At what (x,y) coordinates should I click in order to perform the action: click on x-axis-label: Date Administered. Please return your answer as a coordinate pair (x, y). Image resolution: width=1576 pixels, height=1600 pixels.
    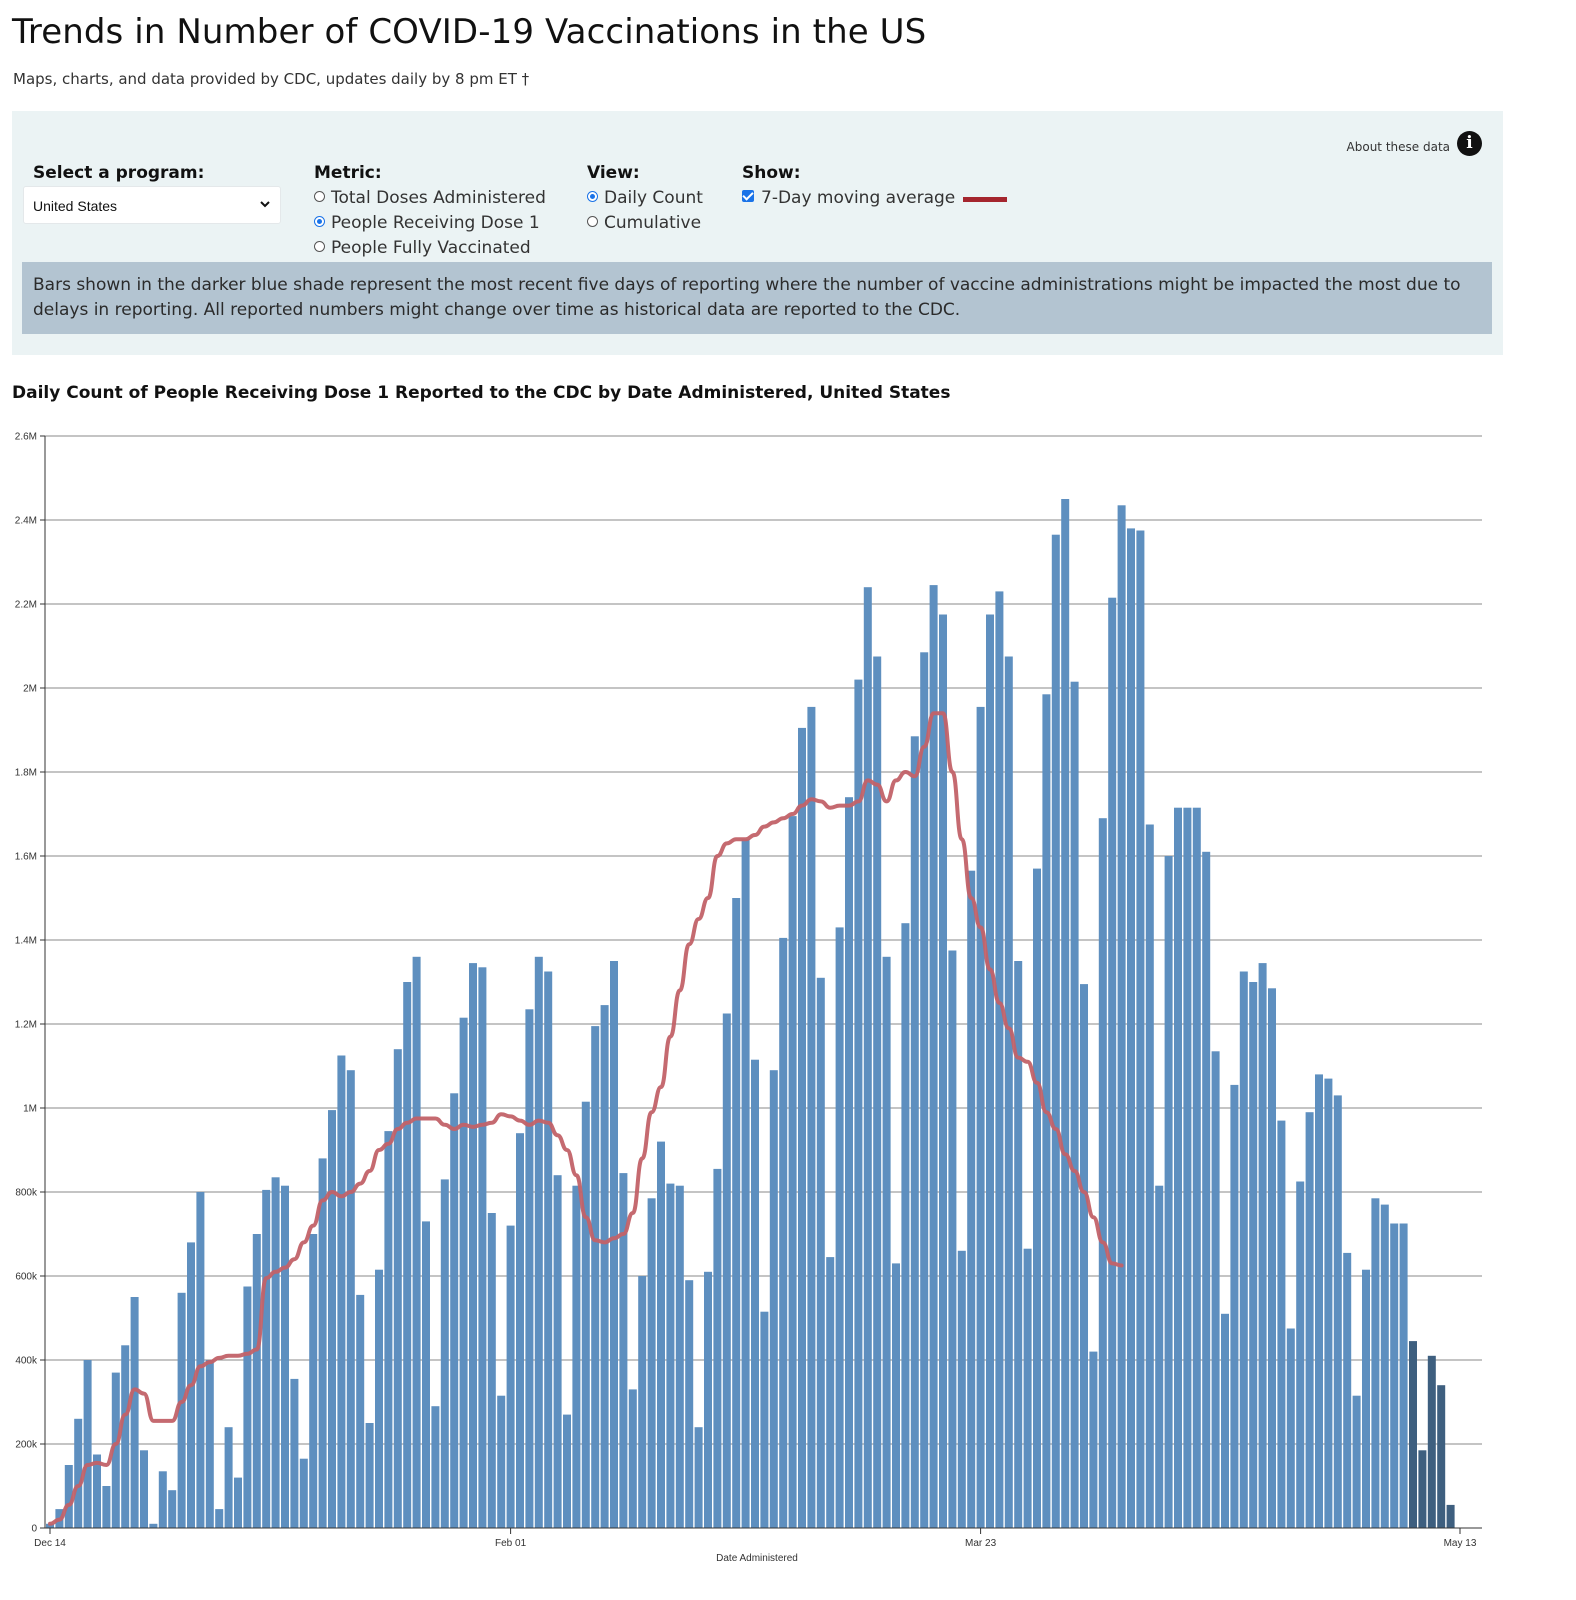
    Looking at the image, I should click on (757, 1558).